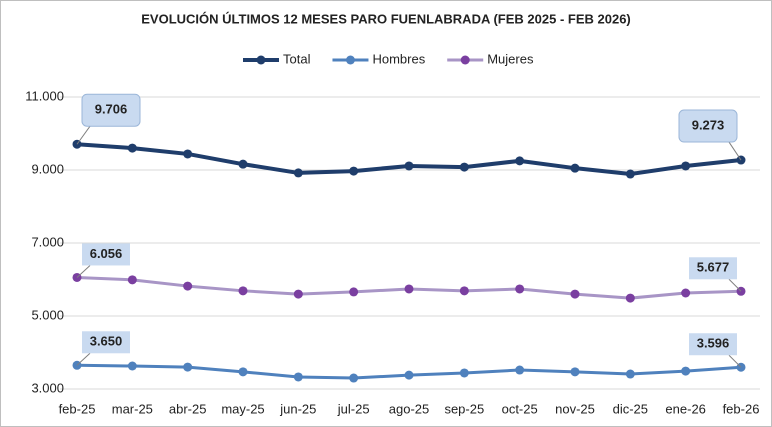 Image resolution: width=772 pixels, height=427 pixels. What do you see at coordinates (353, 408) in the screenshot?
I see `x-tick-label: jul-25` at bounding box center [353, 408].